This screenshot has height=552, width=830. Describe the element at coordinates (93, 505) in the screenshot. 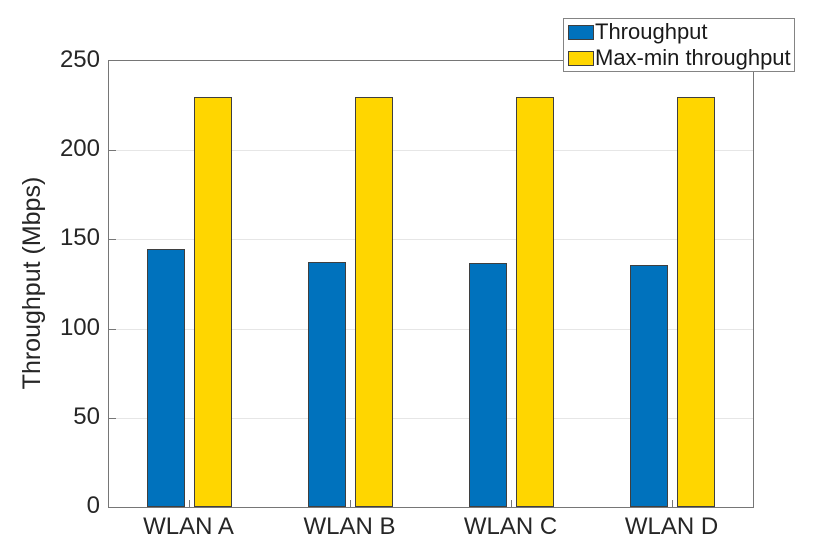

I see `y-tick-label: 0` at that location.